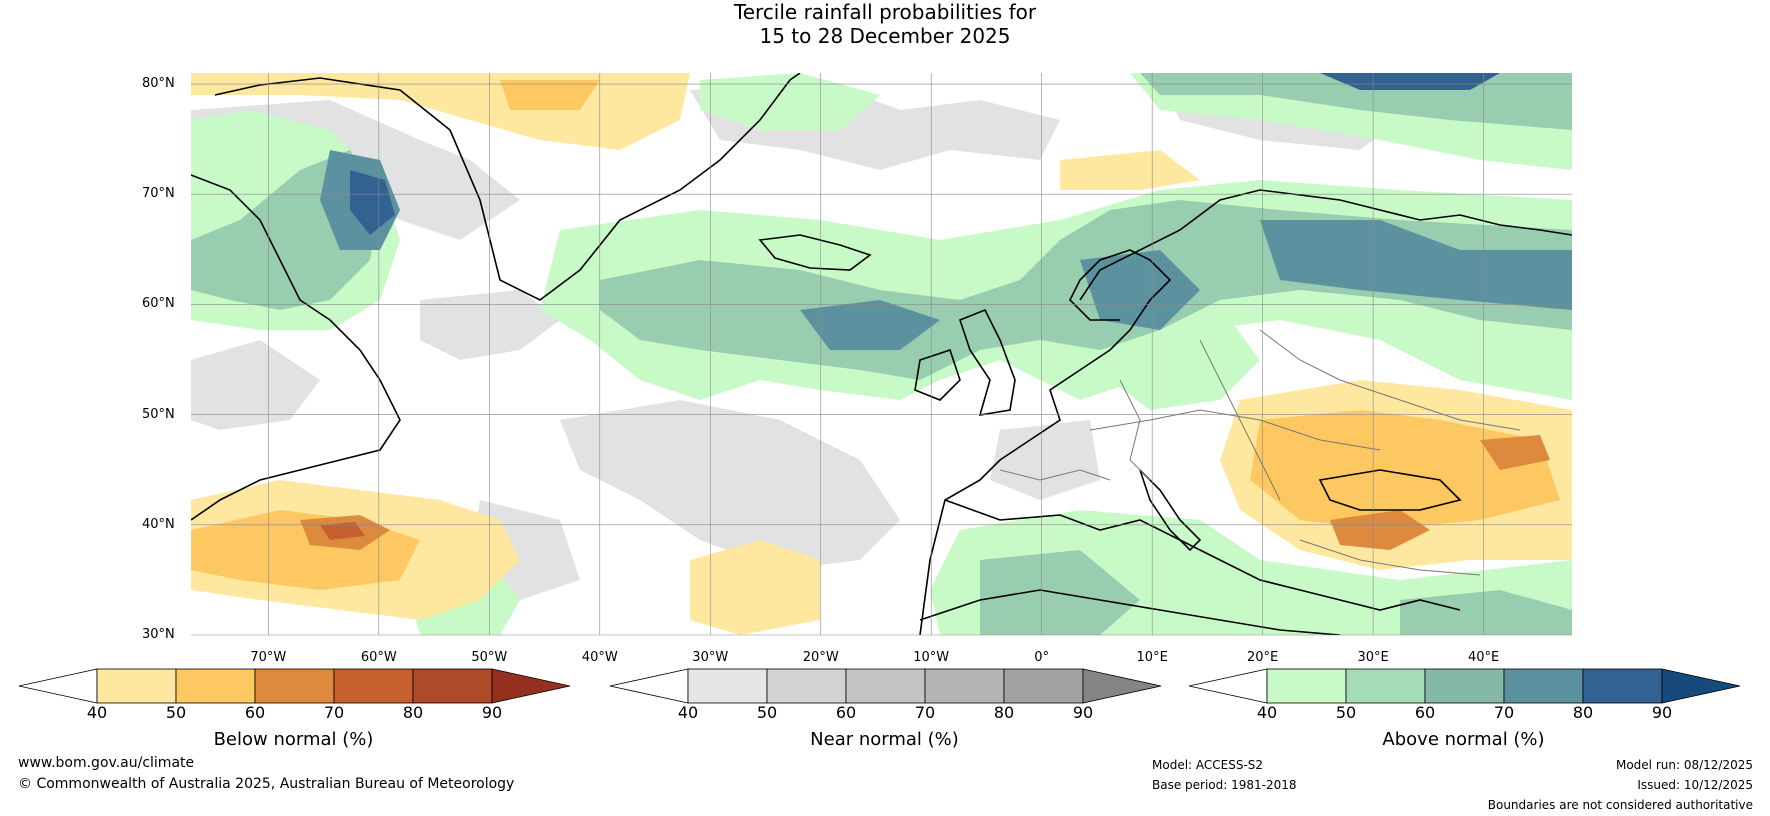 Image resolution: width=1770 pixels, height=816 pixels. I want to click on latitude-label: 50°N, so click(158, 414).